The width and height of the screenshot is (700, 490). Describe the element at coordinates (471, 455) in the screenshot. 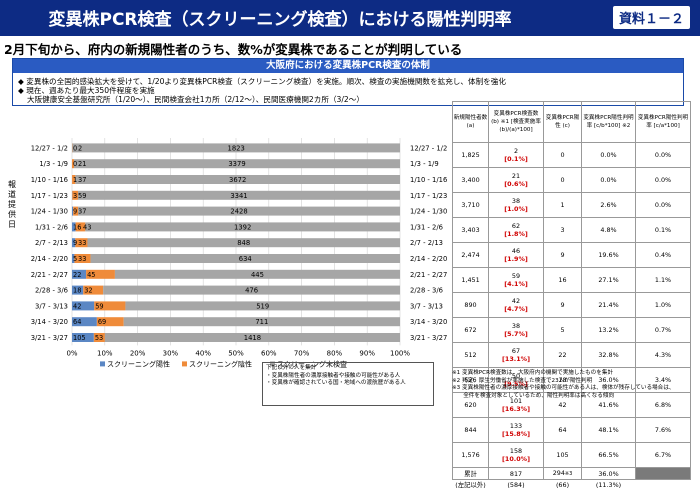

I see `cell-new-positives: 1,576` at that location.